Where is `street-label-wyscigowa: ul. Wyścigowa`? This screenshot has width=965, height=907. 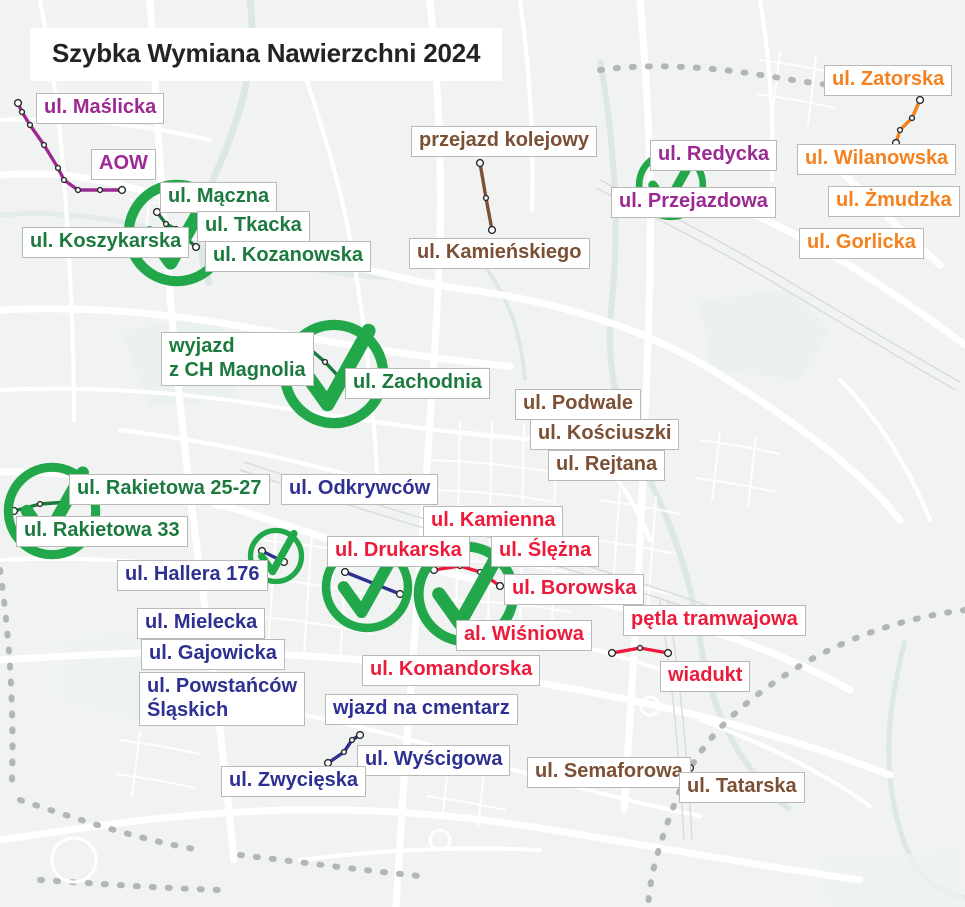
street-label-wyscigowa: ul. Wyścigowa is located at coordinates (434, 760).